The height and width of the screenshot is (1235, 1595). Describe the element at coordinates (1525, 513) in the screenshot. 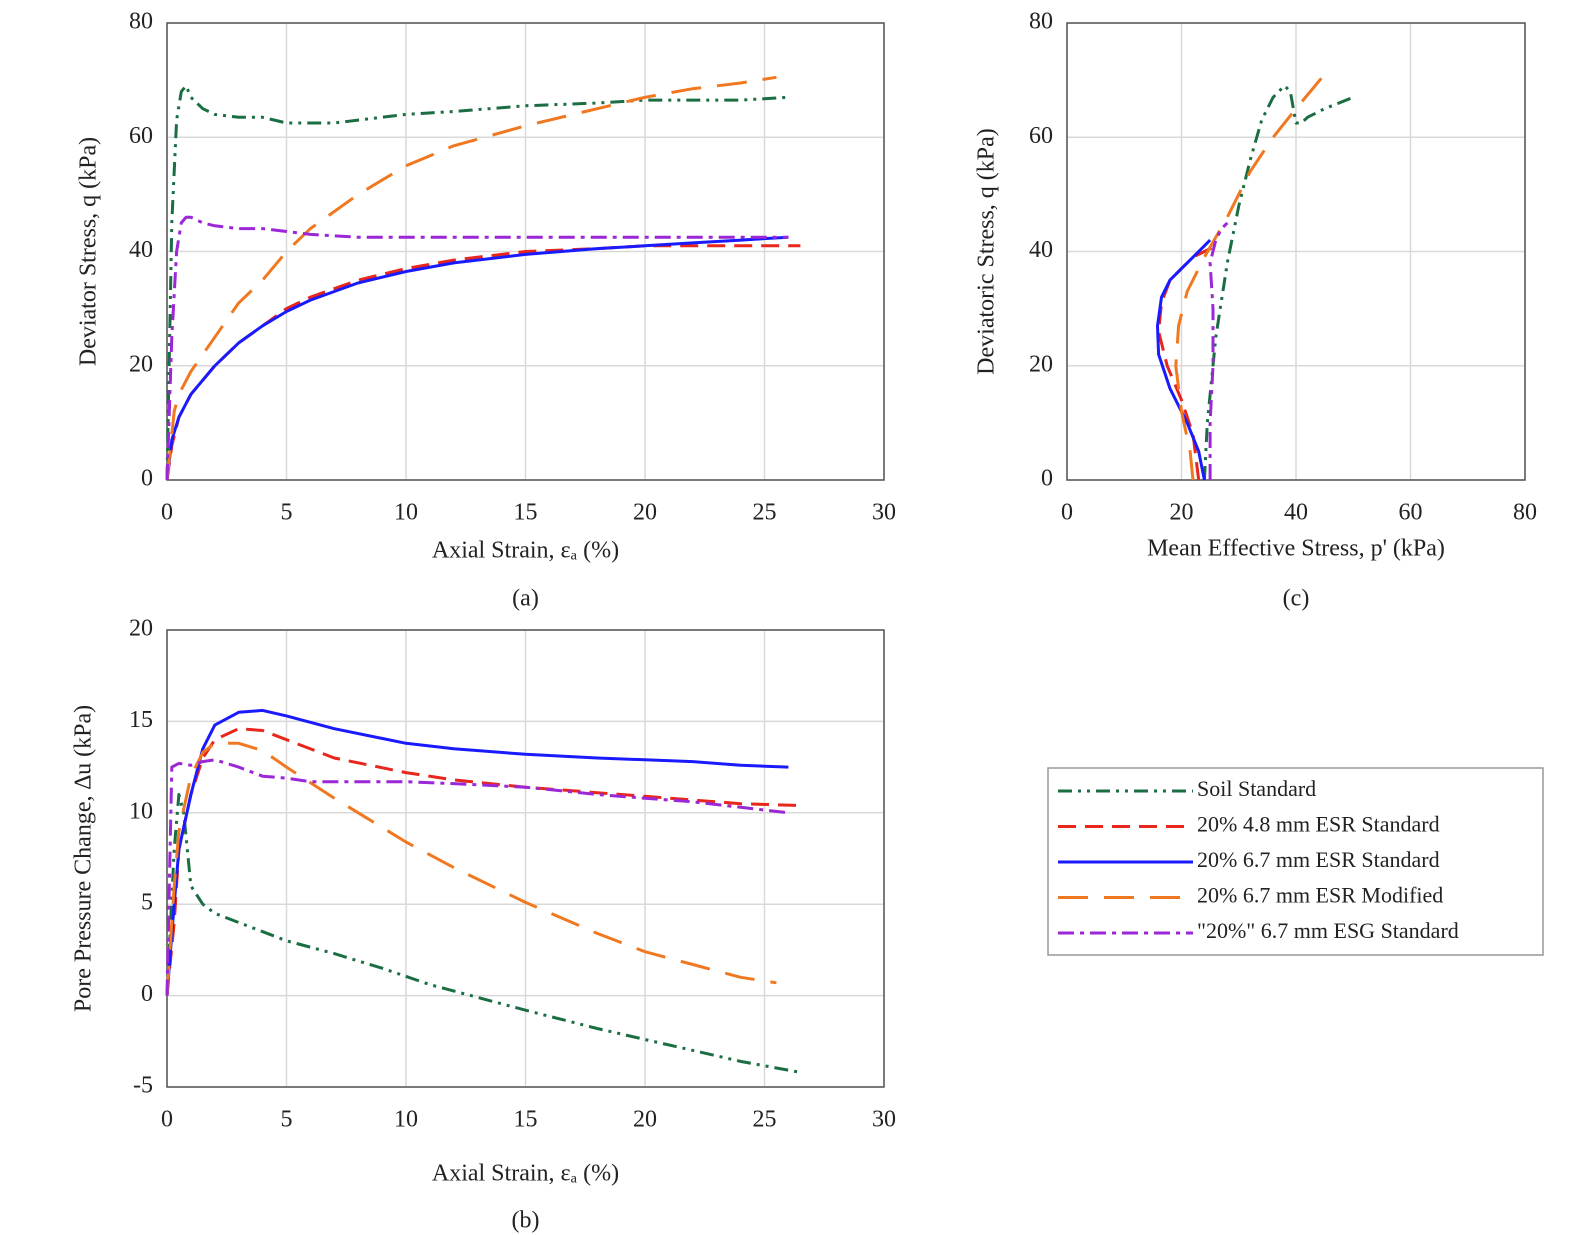

I see `x-tick-label: 80` at that location.